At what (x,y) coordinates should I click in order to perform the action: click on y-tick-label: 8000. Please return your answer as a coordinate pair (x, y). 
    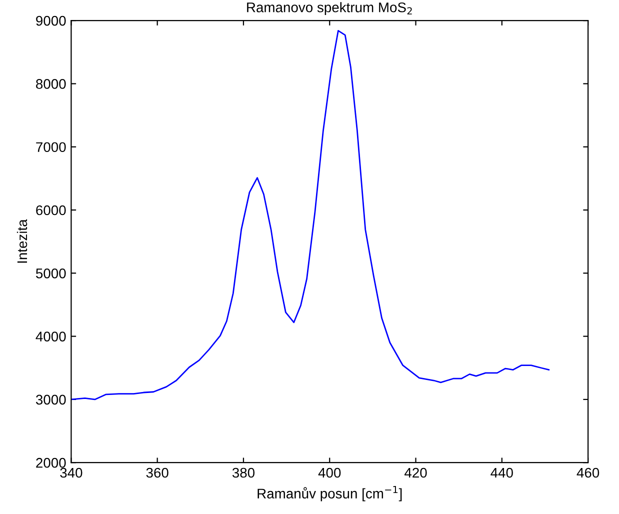
    Looking at the image, I should click on (51, 84).